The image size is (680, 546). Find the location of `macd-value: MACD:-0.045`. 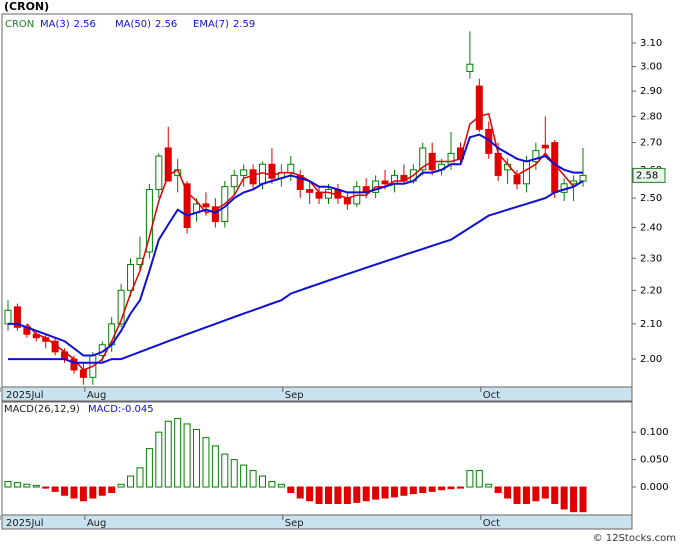

macd-value: MACD:-0.045 is located at coordinates (121, 409).